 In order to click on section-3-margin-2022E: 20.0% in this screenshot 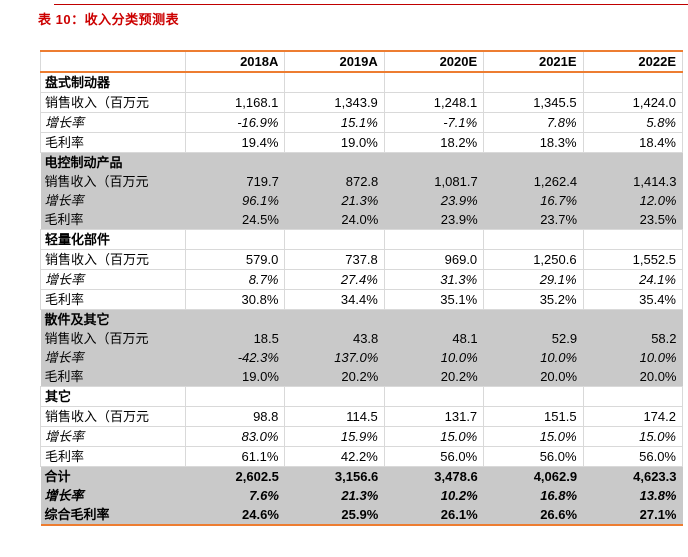, I will do `click(633, 377)`.